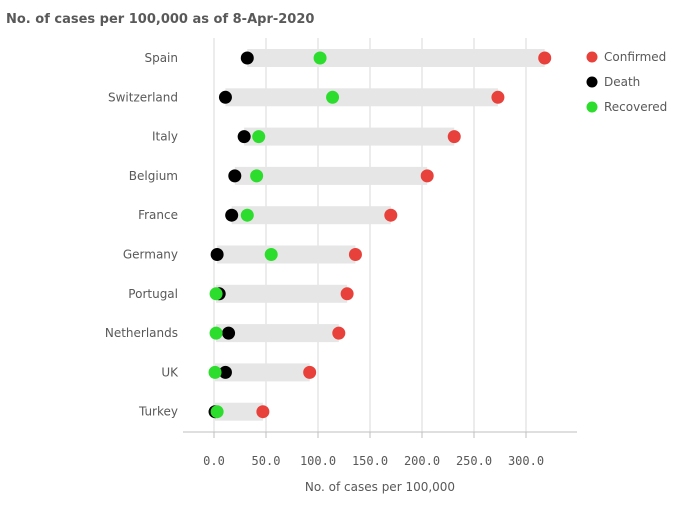  What do you see at coordinates (422, 461) in the screenshot?
I see `x-tick-label: 200.0` at bounding box center [422, 461].